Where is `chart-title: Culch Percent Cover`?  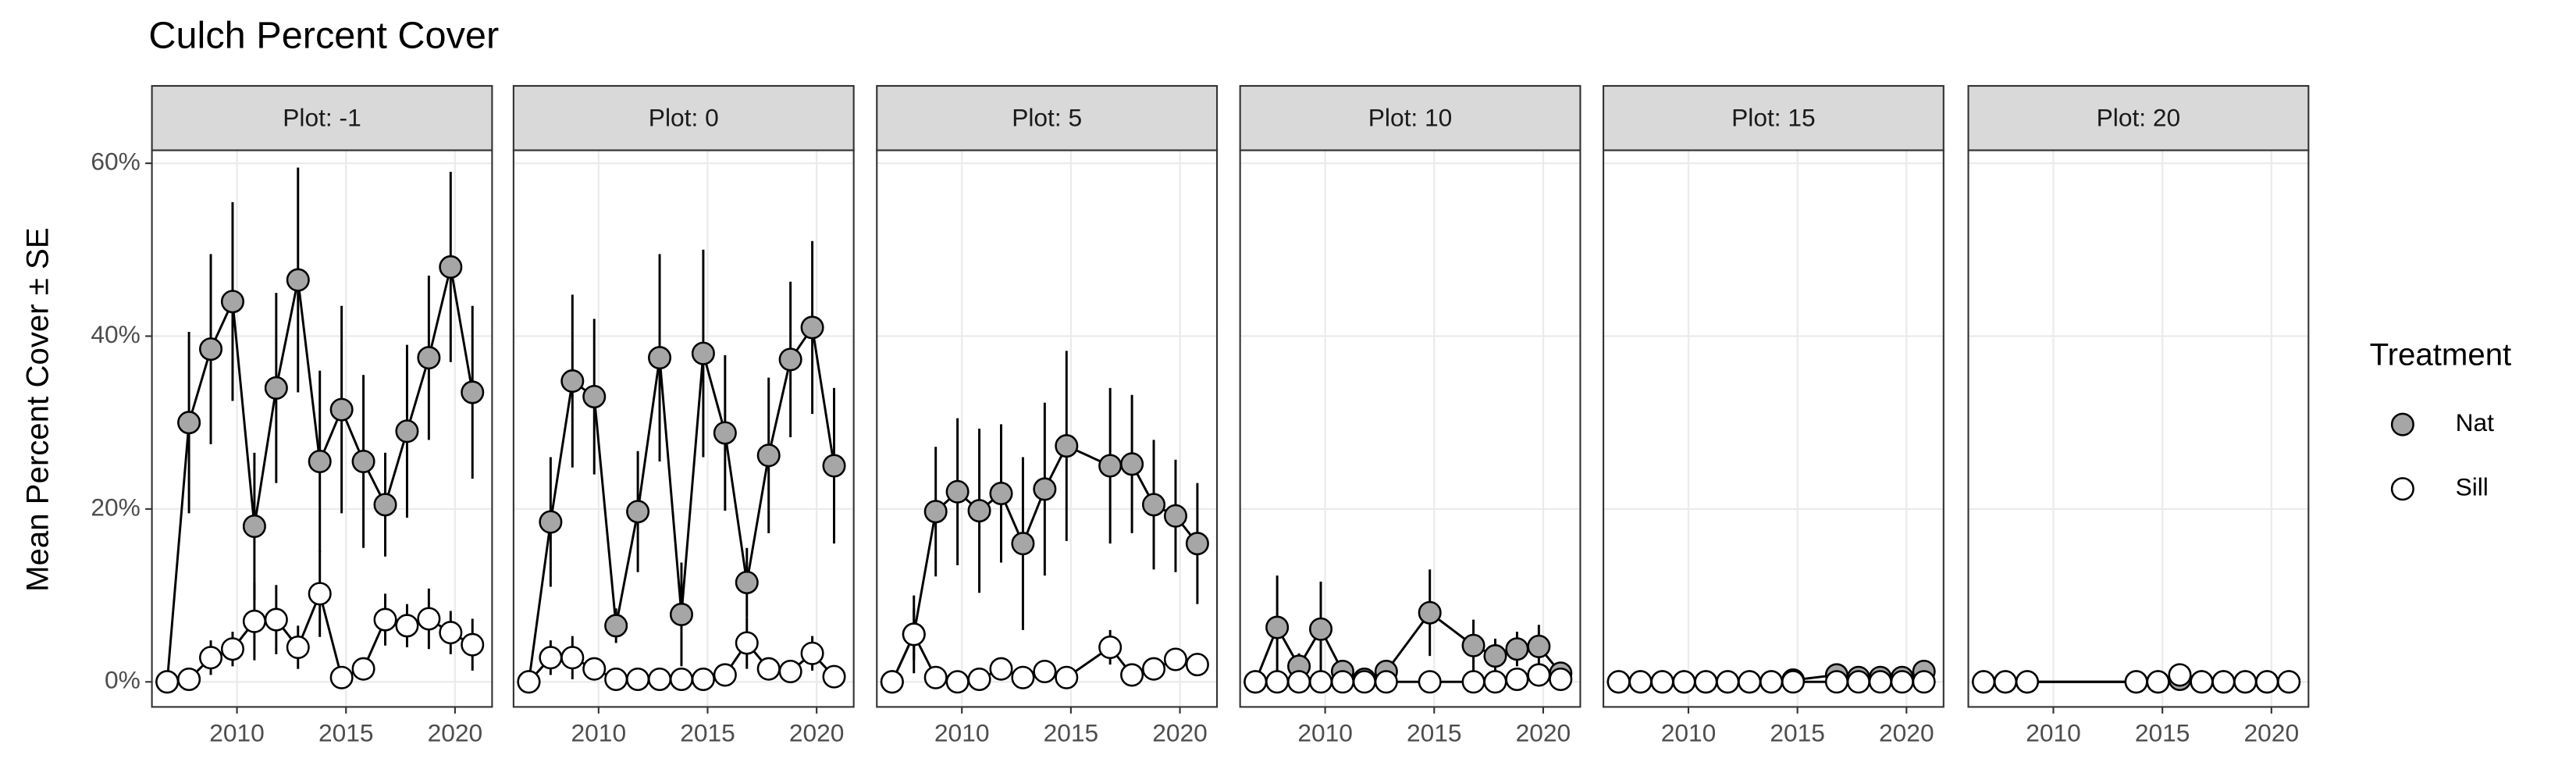
chart-title: Culch Percent Cover is located at coordinates (323, 35).